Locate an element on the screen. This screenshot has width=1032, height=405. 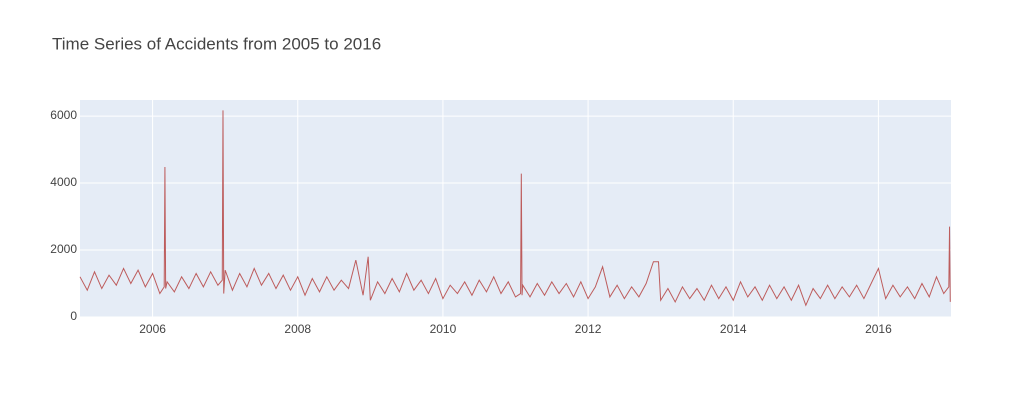
x-tick-label: 2014 is located at coordinates (733, 329).